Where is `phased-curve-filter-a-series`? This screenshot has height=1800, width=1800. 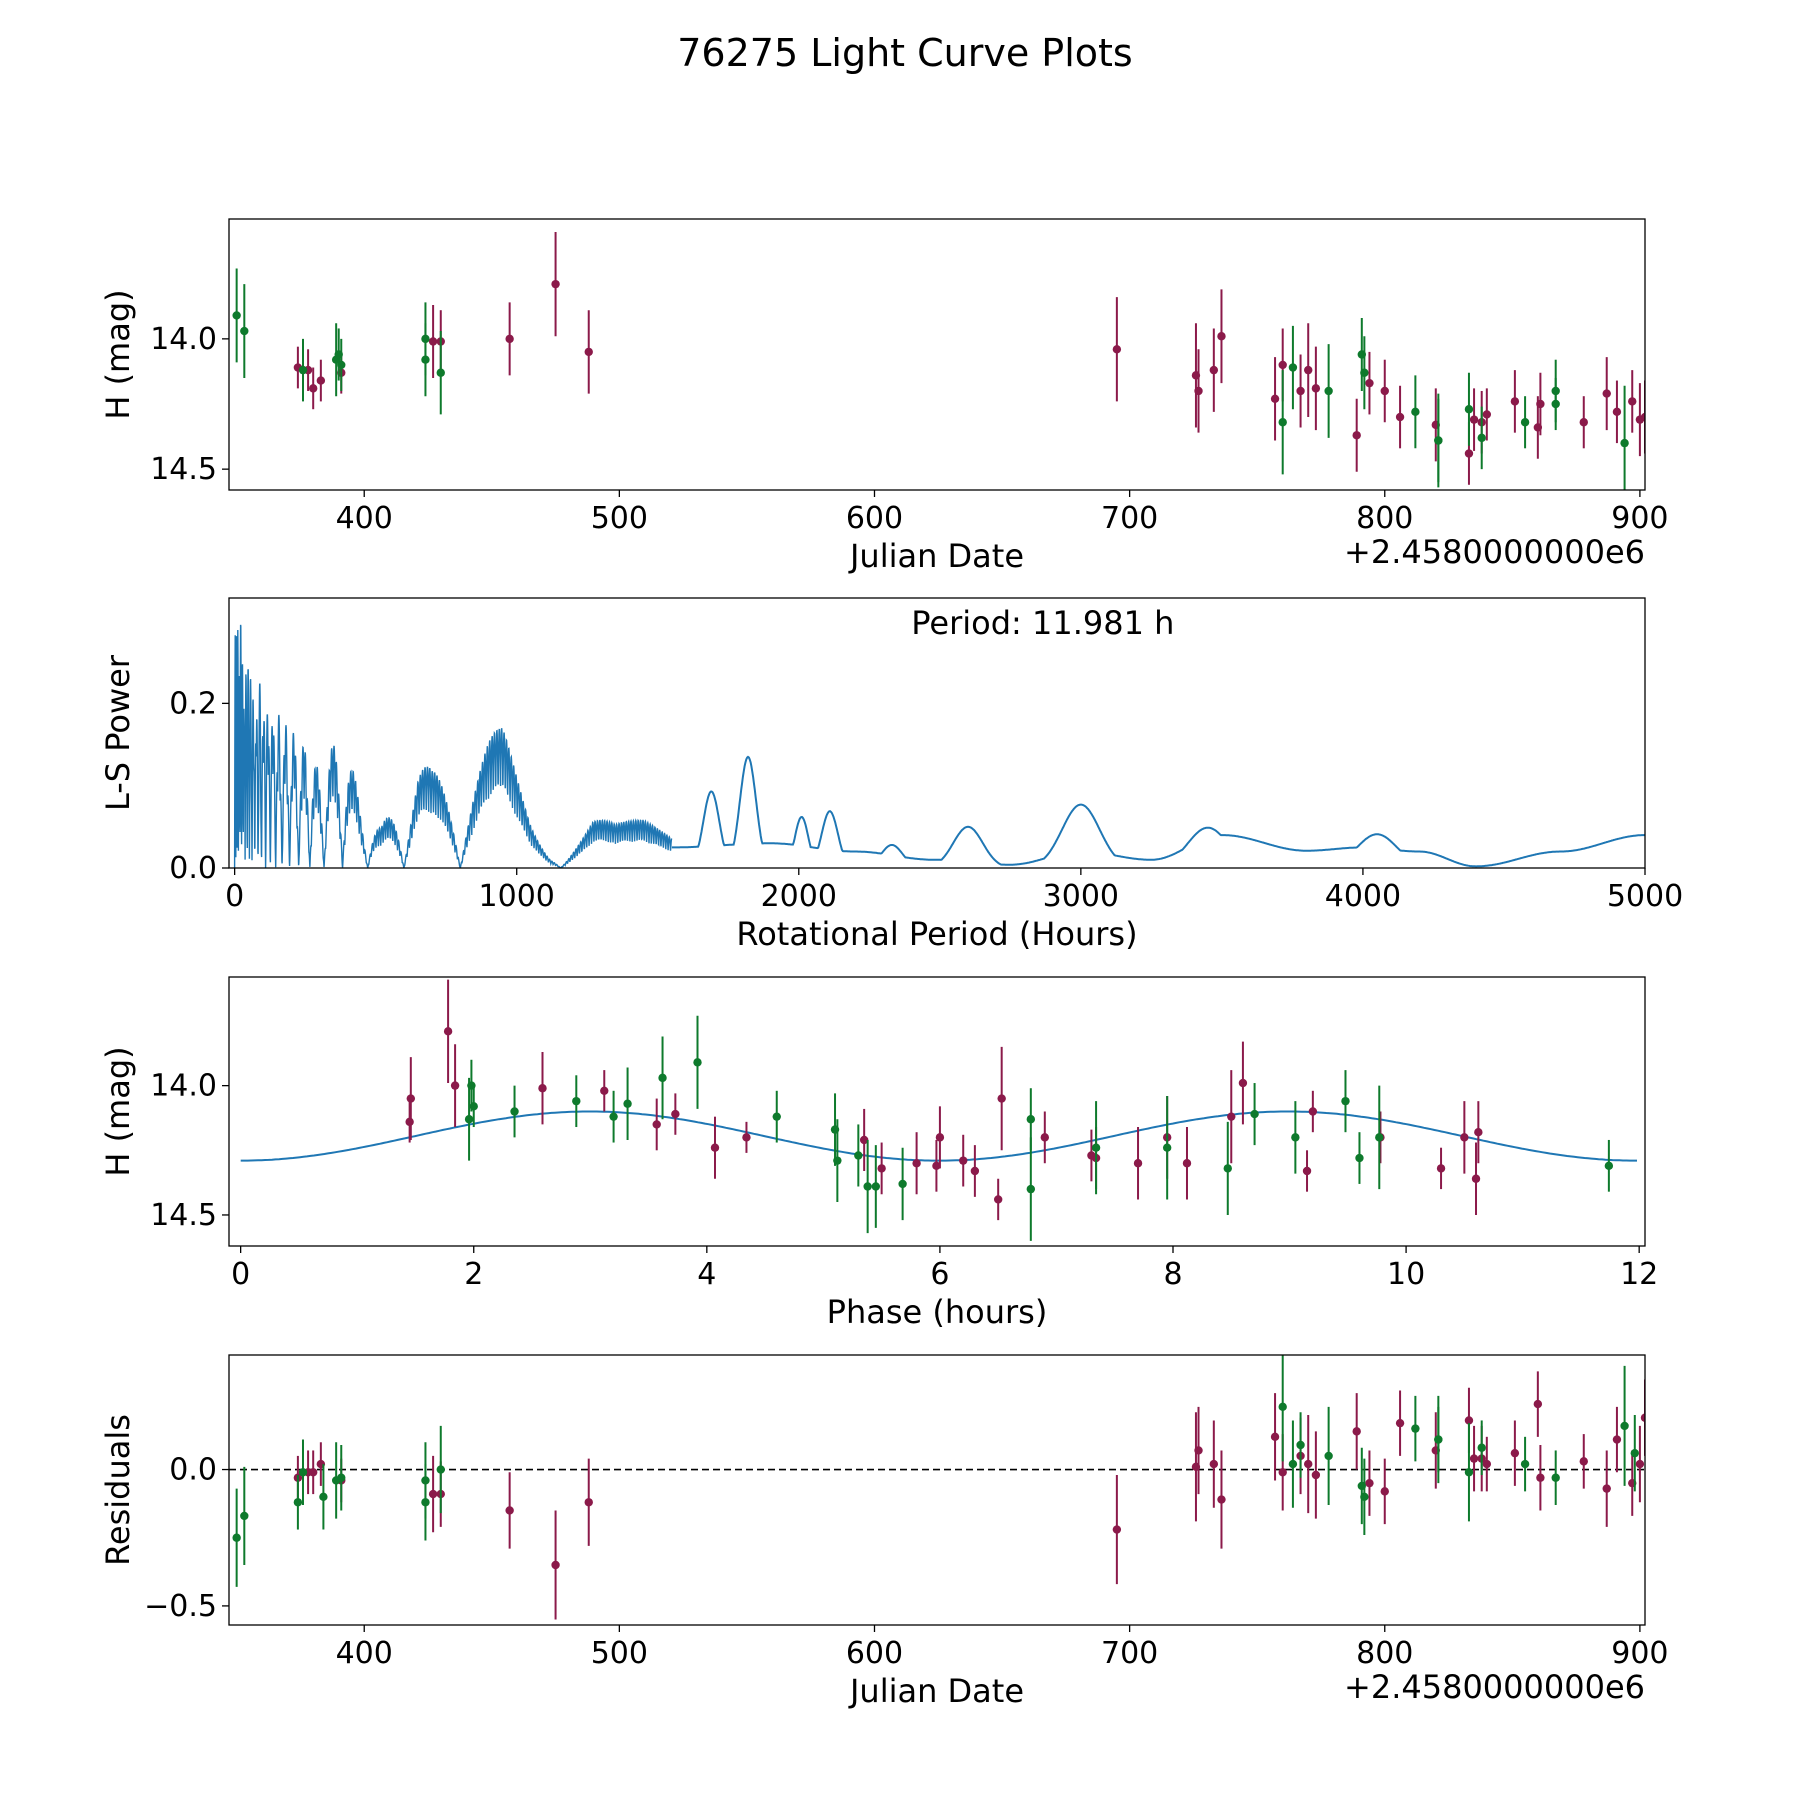
phased-curve-filter-a-series is located at coordinates (944, 1100).